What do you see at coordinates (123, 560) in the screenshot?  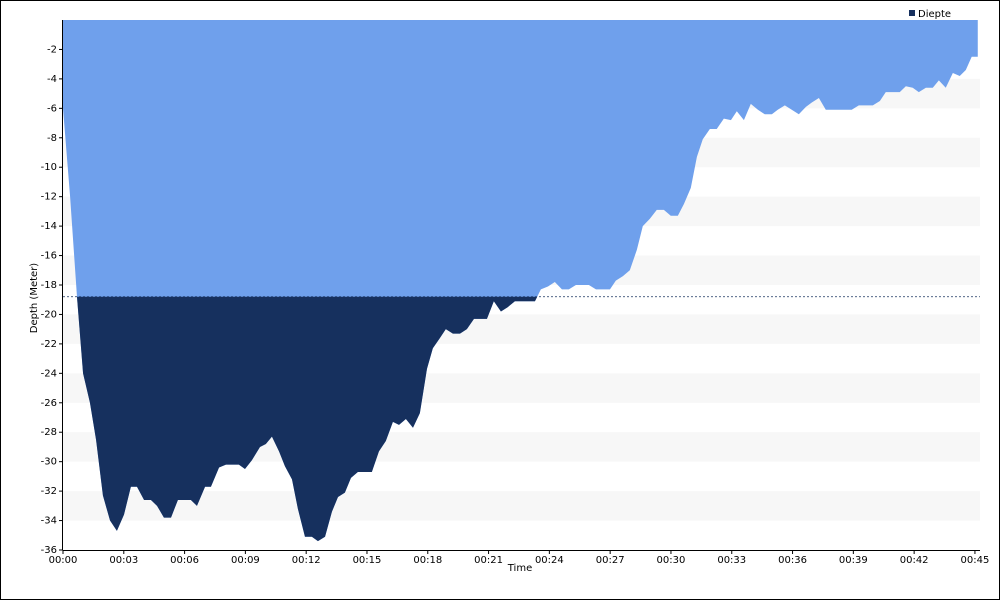 I see `x-tick-label: 00:03` at bounding box center [123, 560].